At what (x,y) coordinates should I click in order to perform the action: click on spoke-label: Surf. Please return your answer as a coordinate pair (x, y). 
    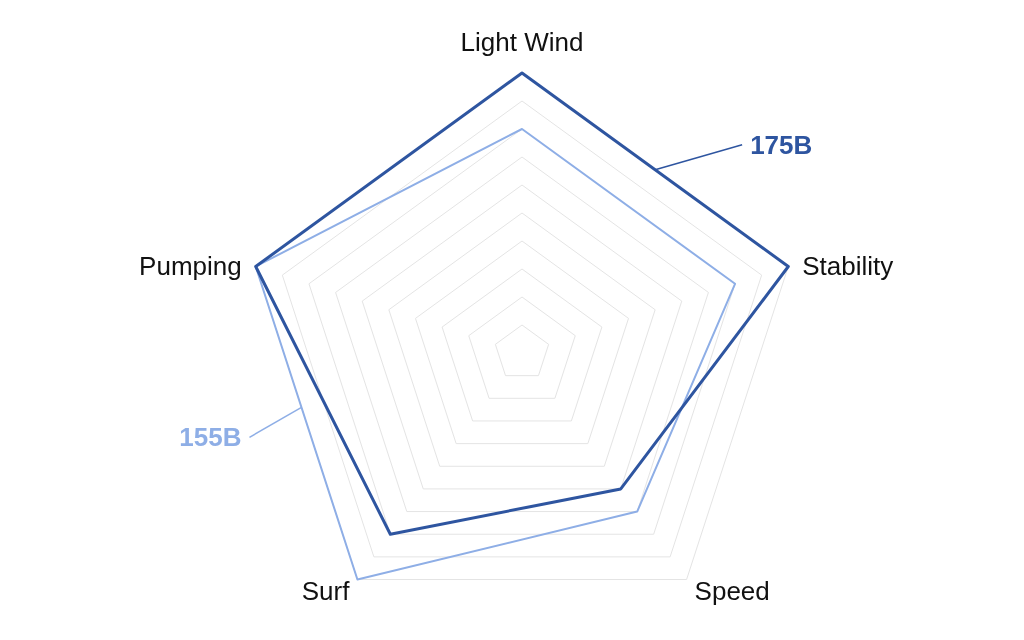
    Looking at the image, I should click on (326, 590).